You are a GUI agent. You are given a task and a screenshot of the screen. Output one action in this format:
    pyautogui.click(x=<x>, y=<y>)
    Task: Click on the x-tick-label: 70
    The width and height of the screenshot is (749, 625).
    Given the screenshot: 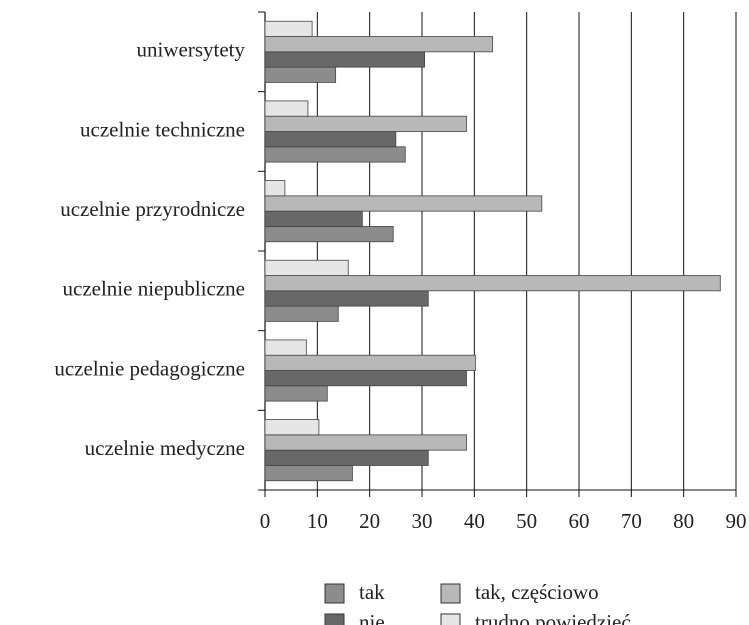 What is the action you would take?
    pyautogui.click(x=631, y=521)
    